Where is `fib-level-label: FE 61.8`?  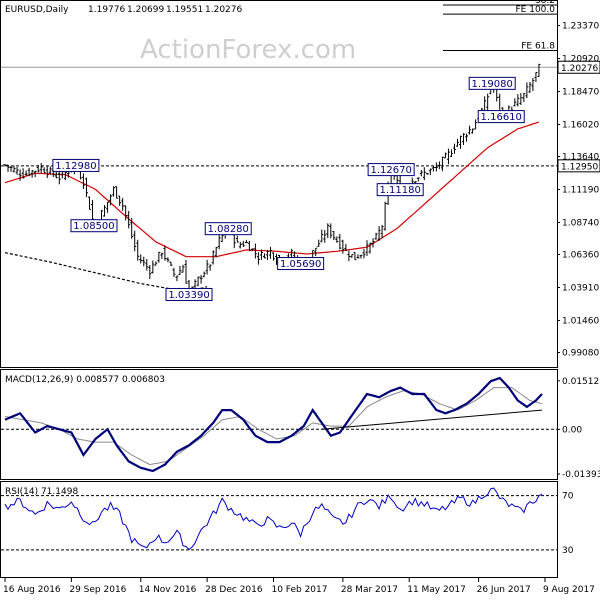
fib-level-label: FE 61.8 is located at coordinates (538, 47).